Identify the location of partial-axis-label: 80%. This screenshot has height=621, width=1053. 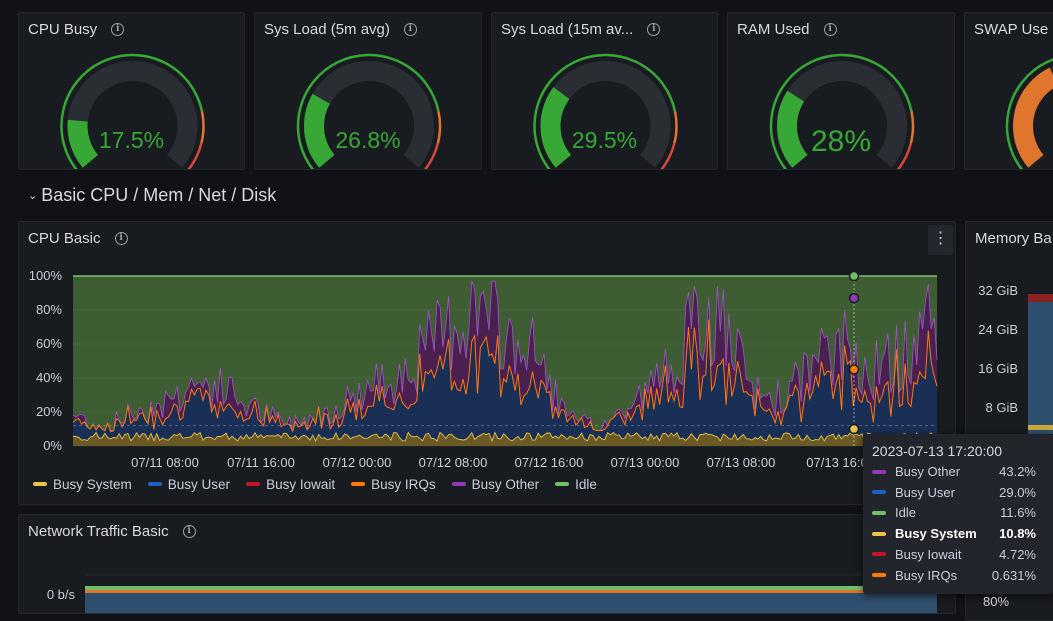
(996, 601).